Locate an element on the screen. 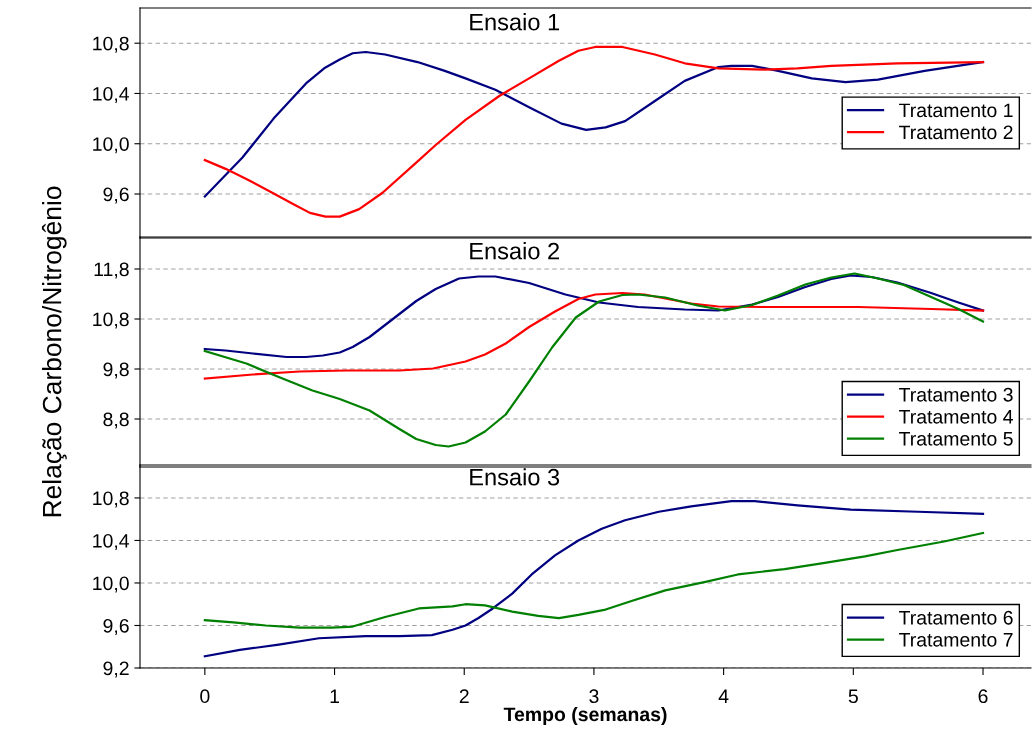 This screenshot has width=1034, height=733. x-axis-title: Tempo (semanas) is located at coordinates (585, 716).